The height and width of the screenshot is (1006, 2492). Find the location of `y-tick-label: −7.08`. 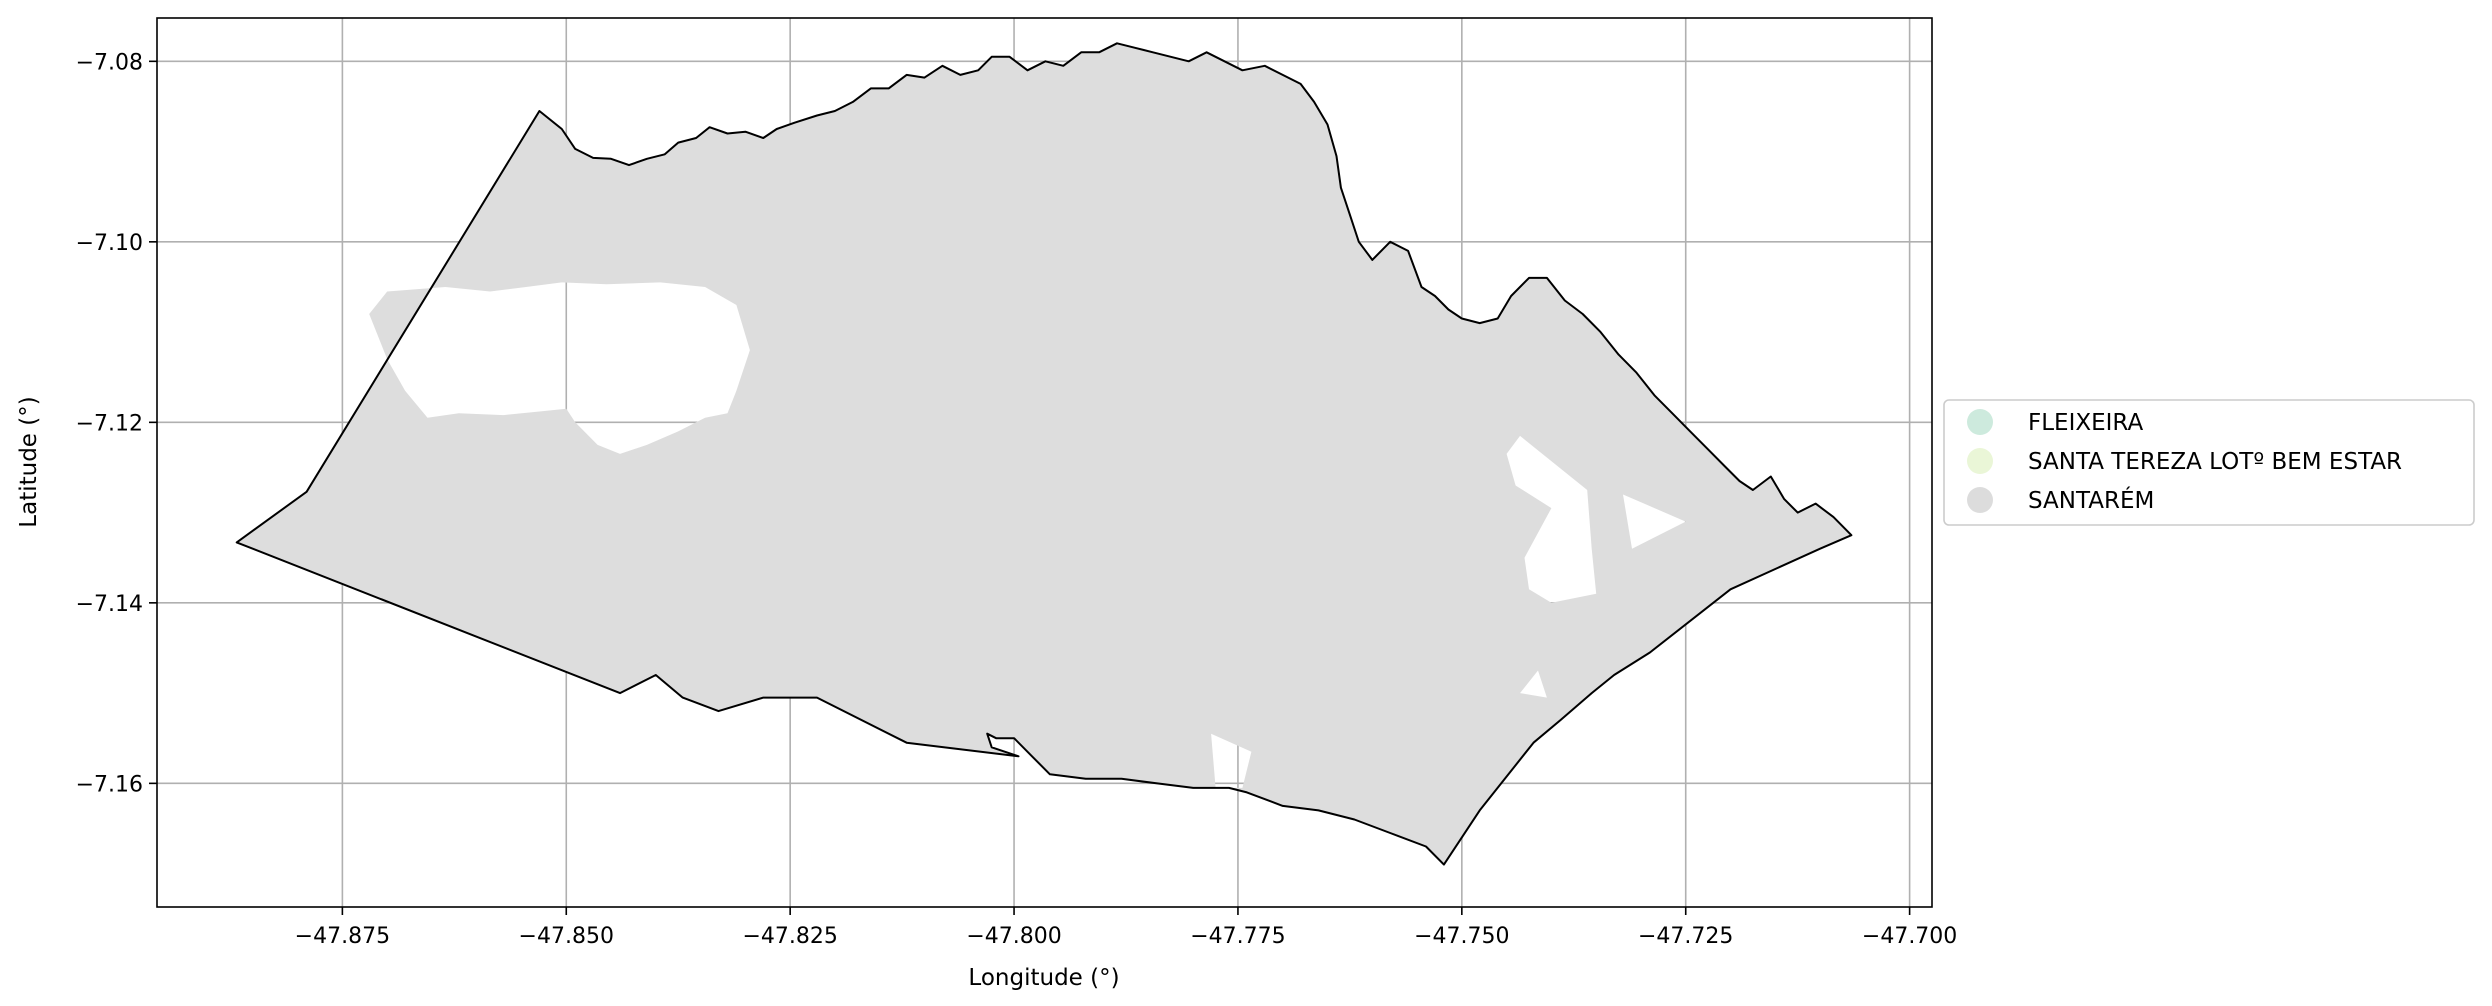

y-tick-label: −7.08 is located at coordinates (109, 62).